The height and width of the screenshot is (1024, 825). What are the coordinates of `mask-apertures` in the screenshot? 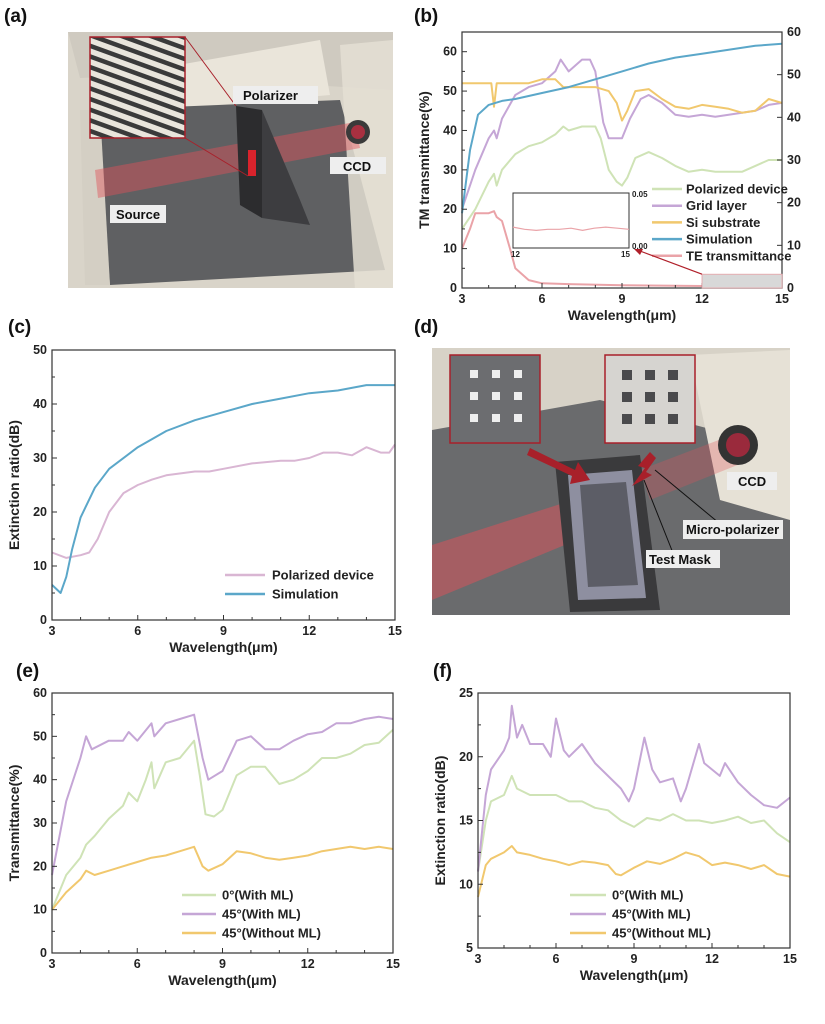 It's located at (496, 396).